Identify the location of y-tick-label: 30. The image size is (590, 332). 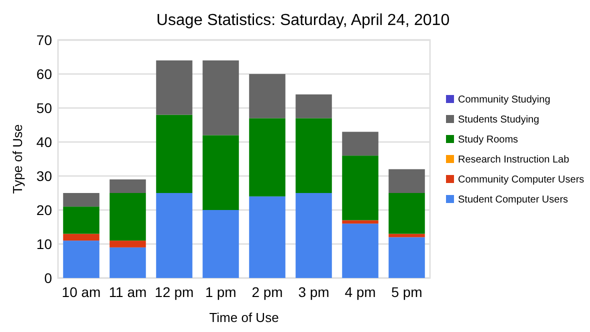
(44, 176).